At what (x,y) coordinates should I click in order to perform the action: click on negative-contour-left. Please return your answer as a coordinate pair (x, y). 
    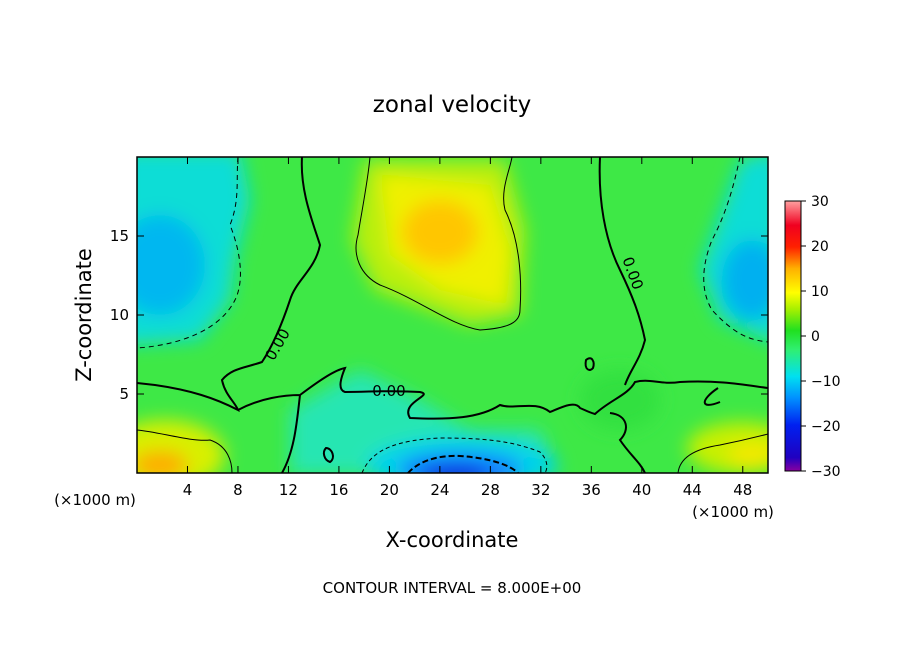
    Looking at the image, I should click on (189, 253).